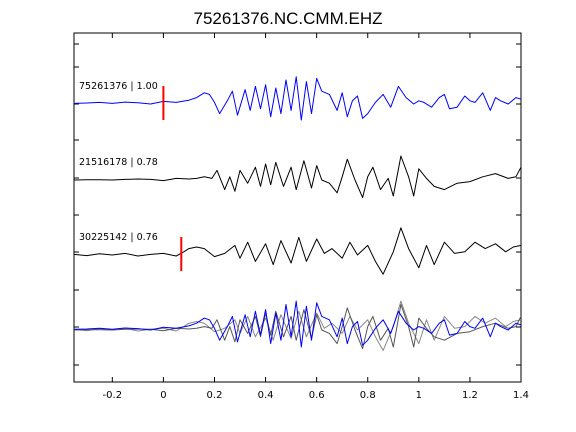  What do you see at coordinates (317, 395) in the screenshot?
I see `x-tick-label: 0.6` at bounding box center [317, 395].